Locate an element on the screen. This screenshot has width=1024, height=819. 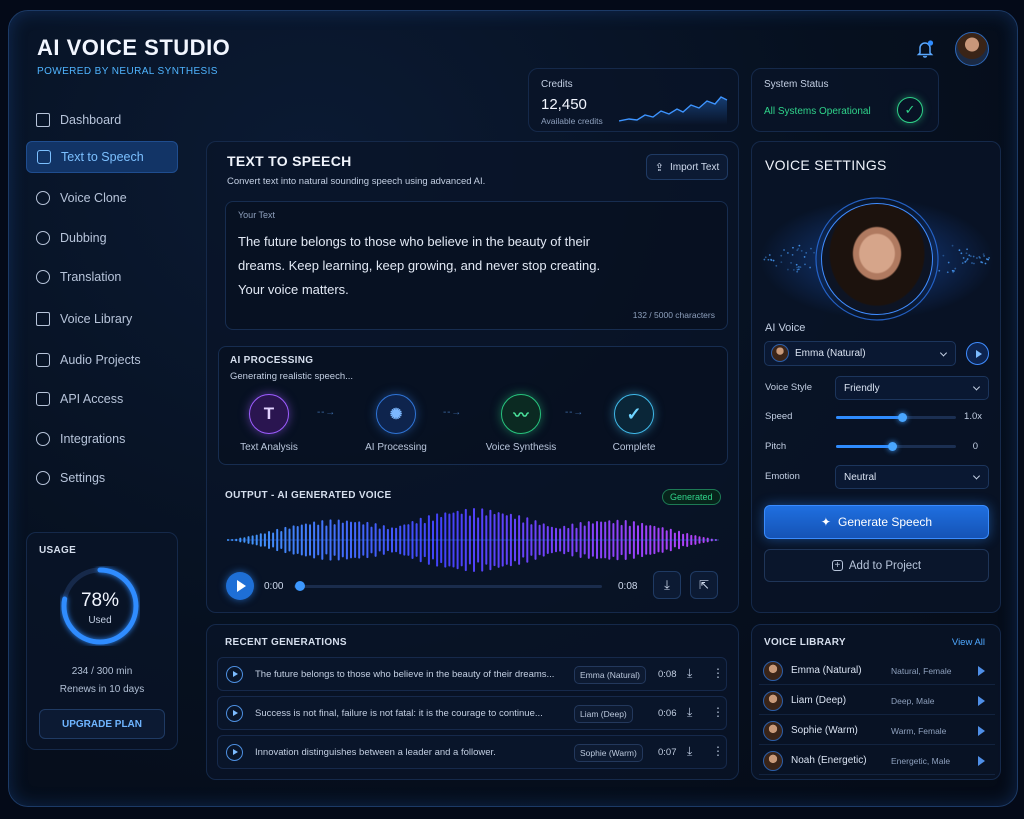
arrow-icon: - - → is located at coordinates (325, 412).